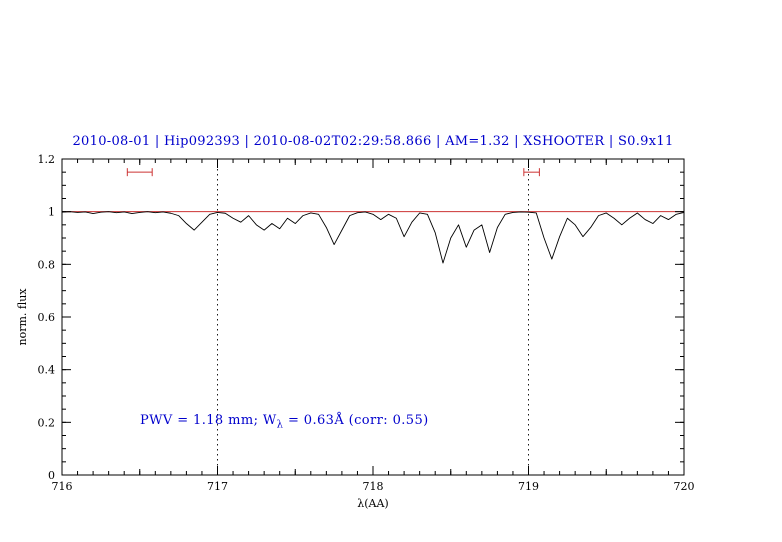 The height and width of the screenshot is (542, 782). I want to click on x-tick-label: 719, so click(528, 486).